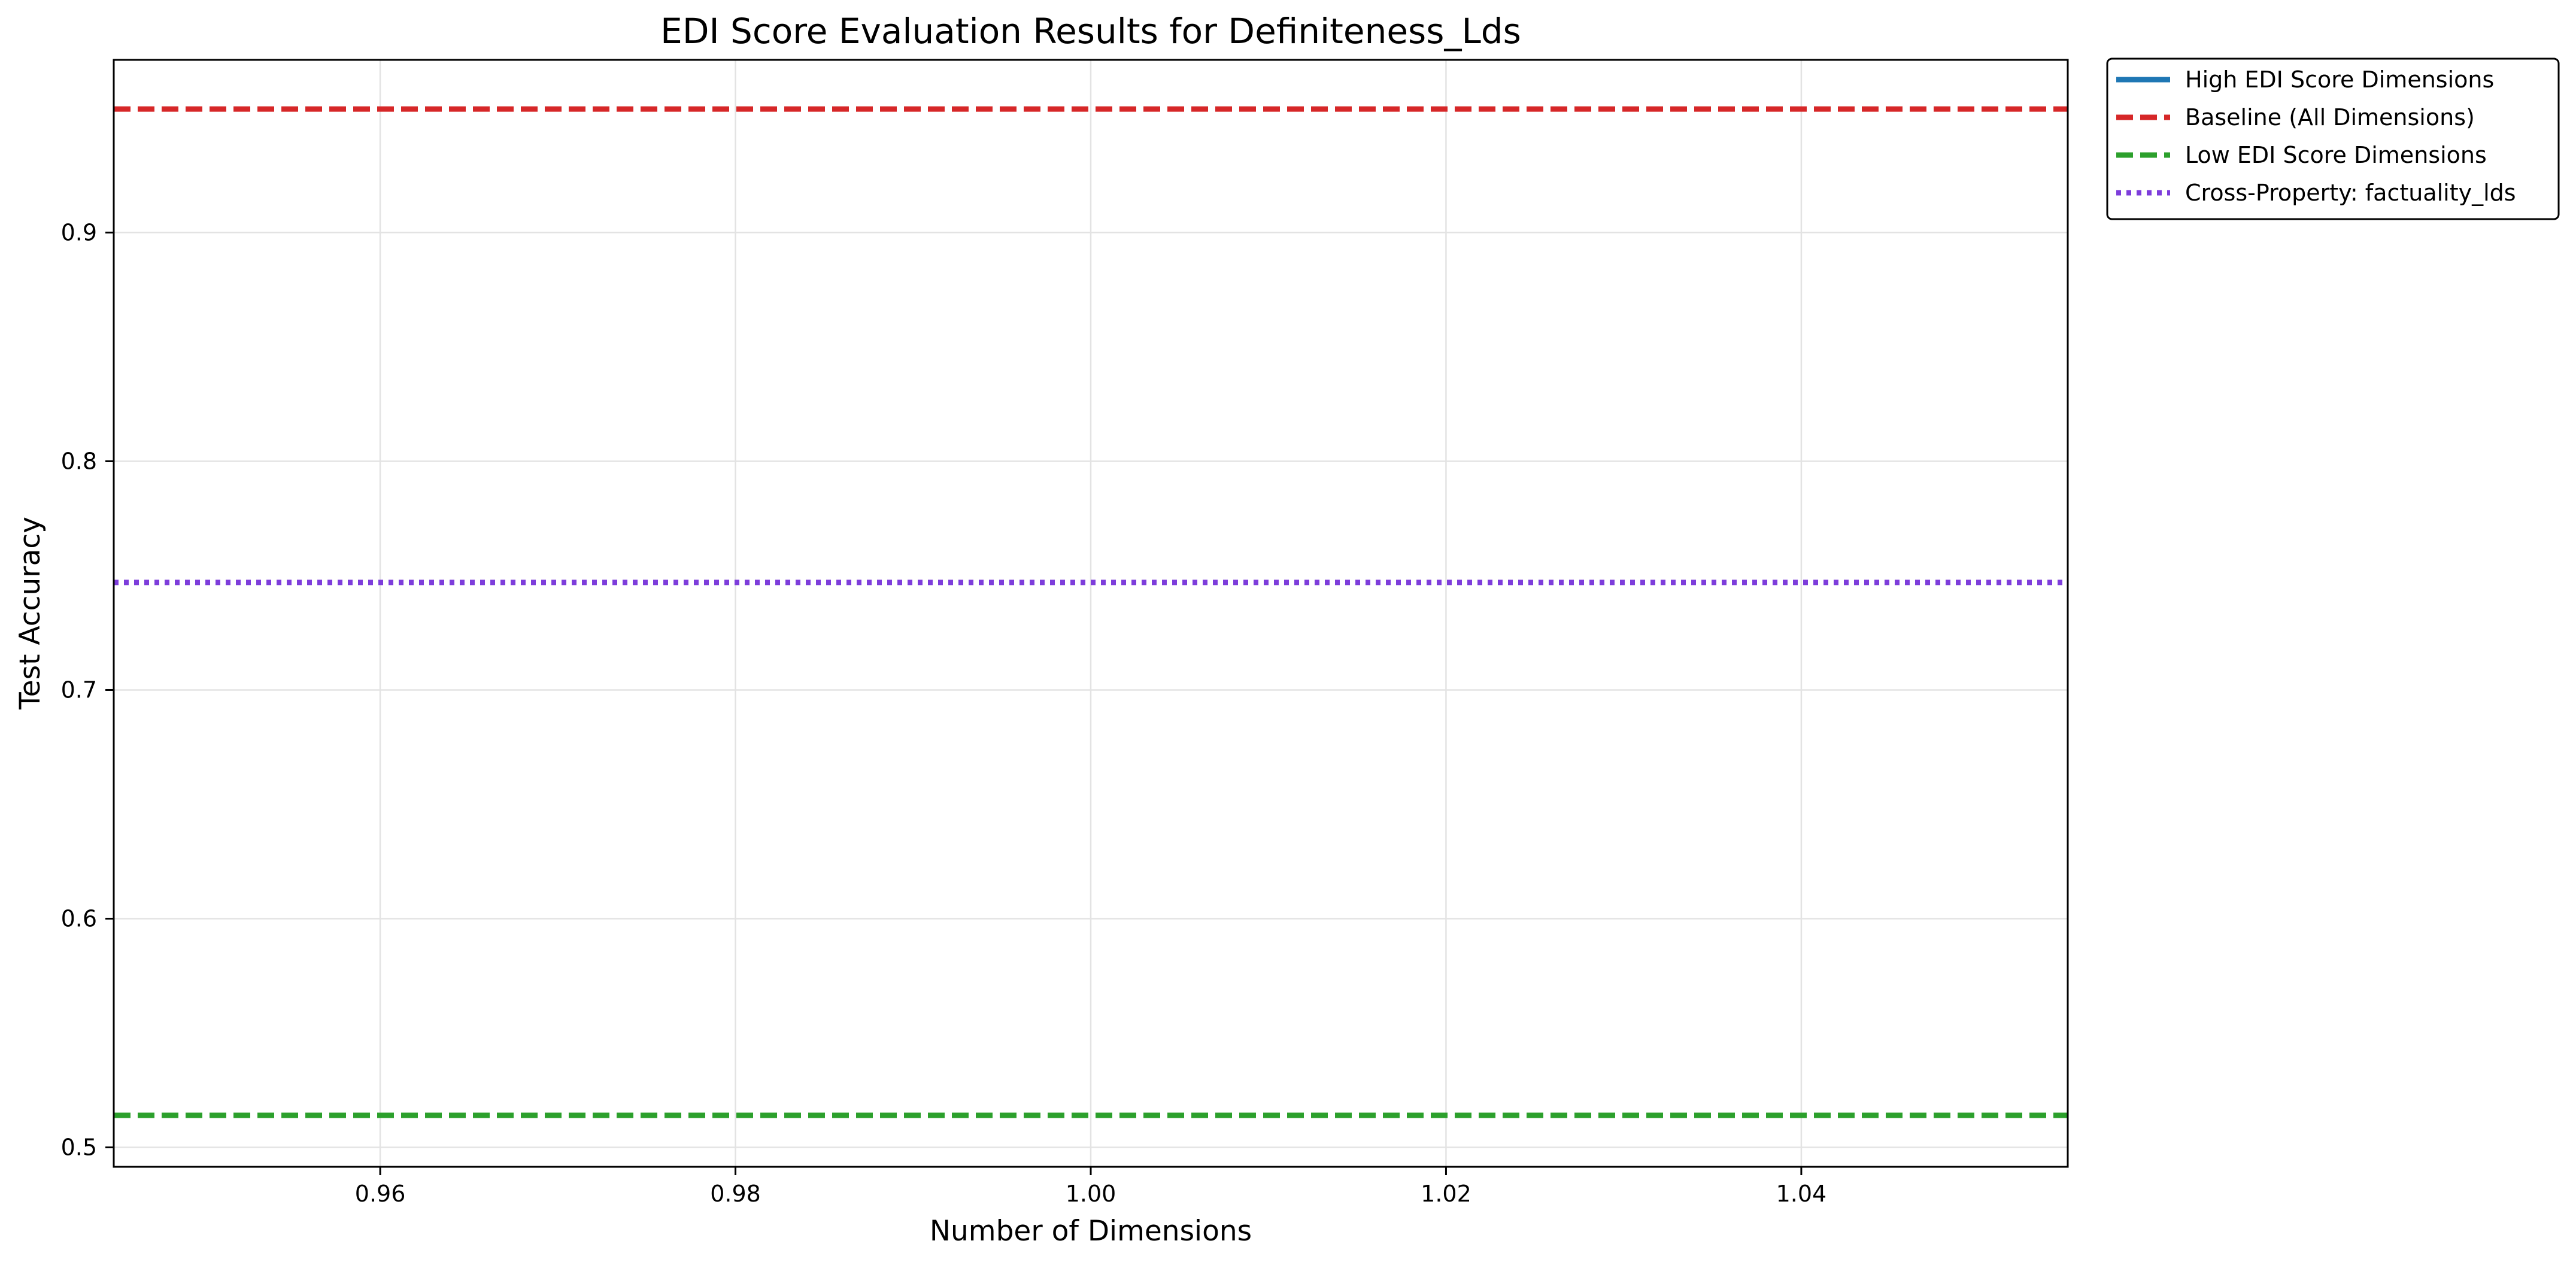 This screenshot has width=2576, height=1265. Describe the element at coordinates (1091, 1231) in the screenshot. I see `x-axis-label: Number of Dimensions` at that location.